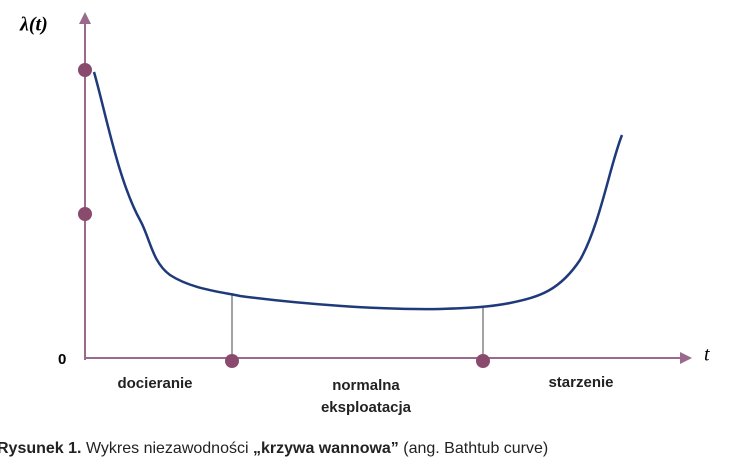  I want to click on caption-text: Wykres niezawodności, so click(167, 448).